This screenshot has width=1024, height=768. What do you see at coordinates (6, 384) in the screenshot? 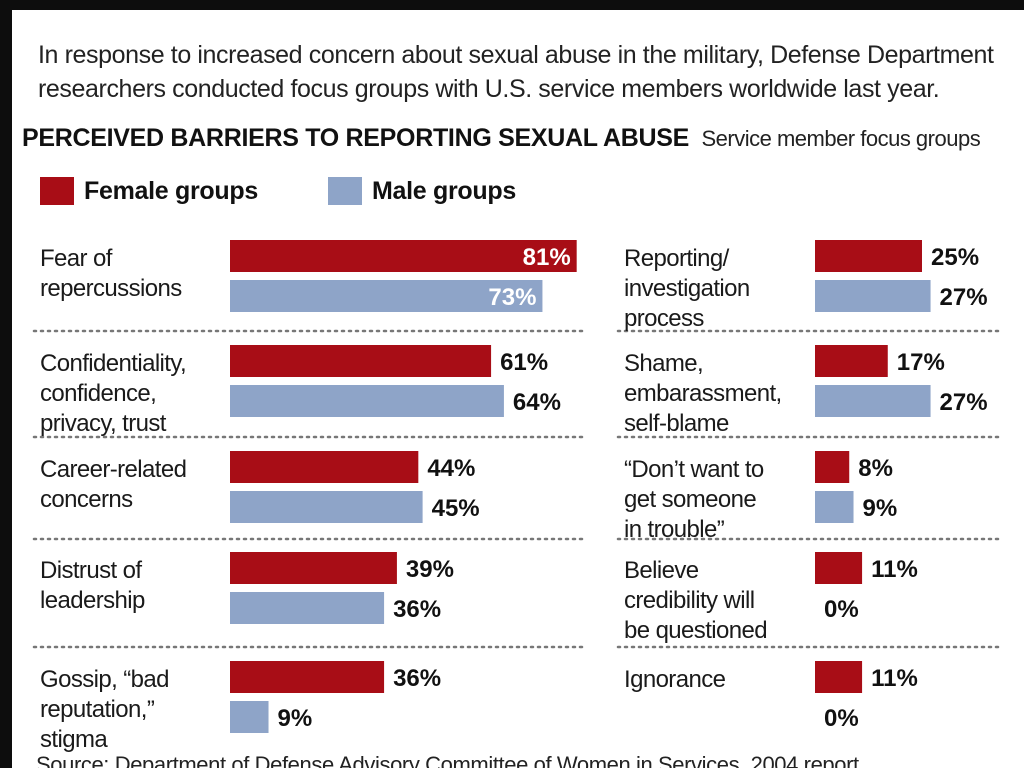
I see `left-border-rule` at bounding box center [6, 384].